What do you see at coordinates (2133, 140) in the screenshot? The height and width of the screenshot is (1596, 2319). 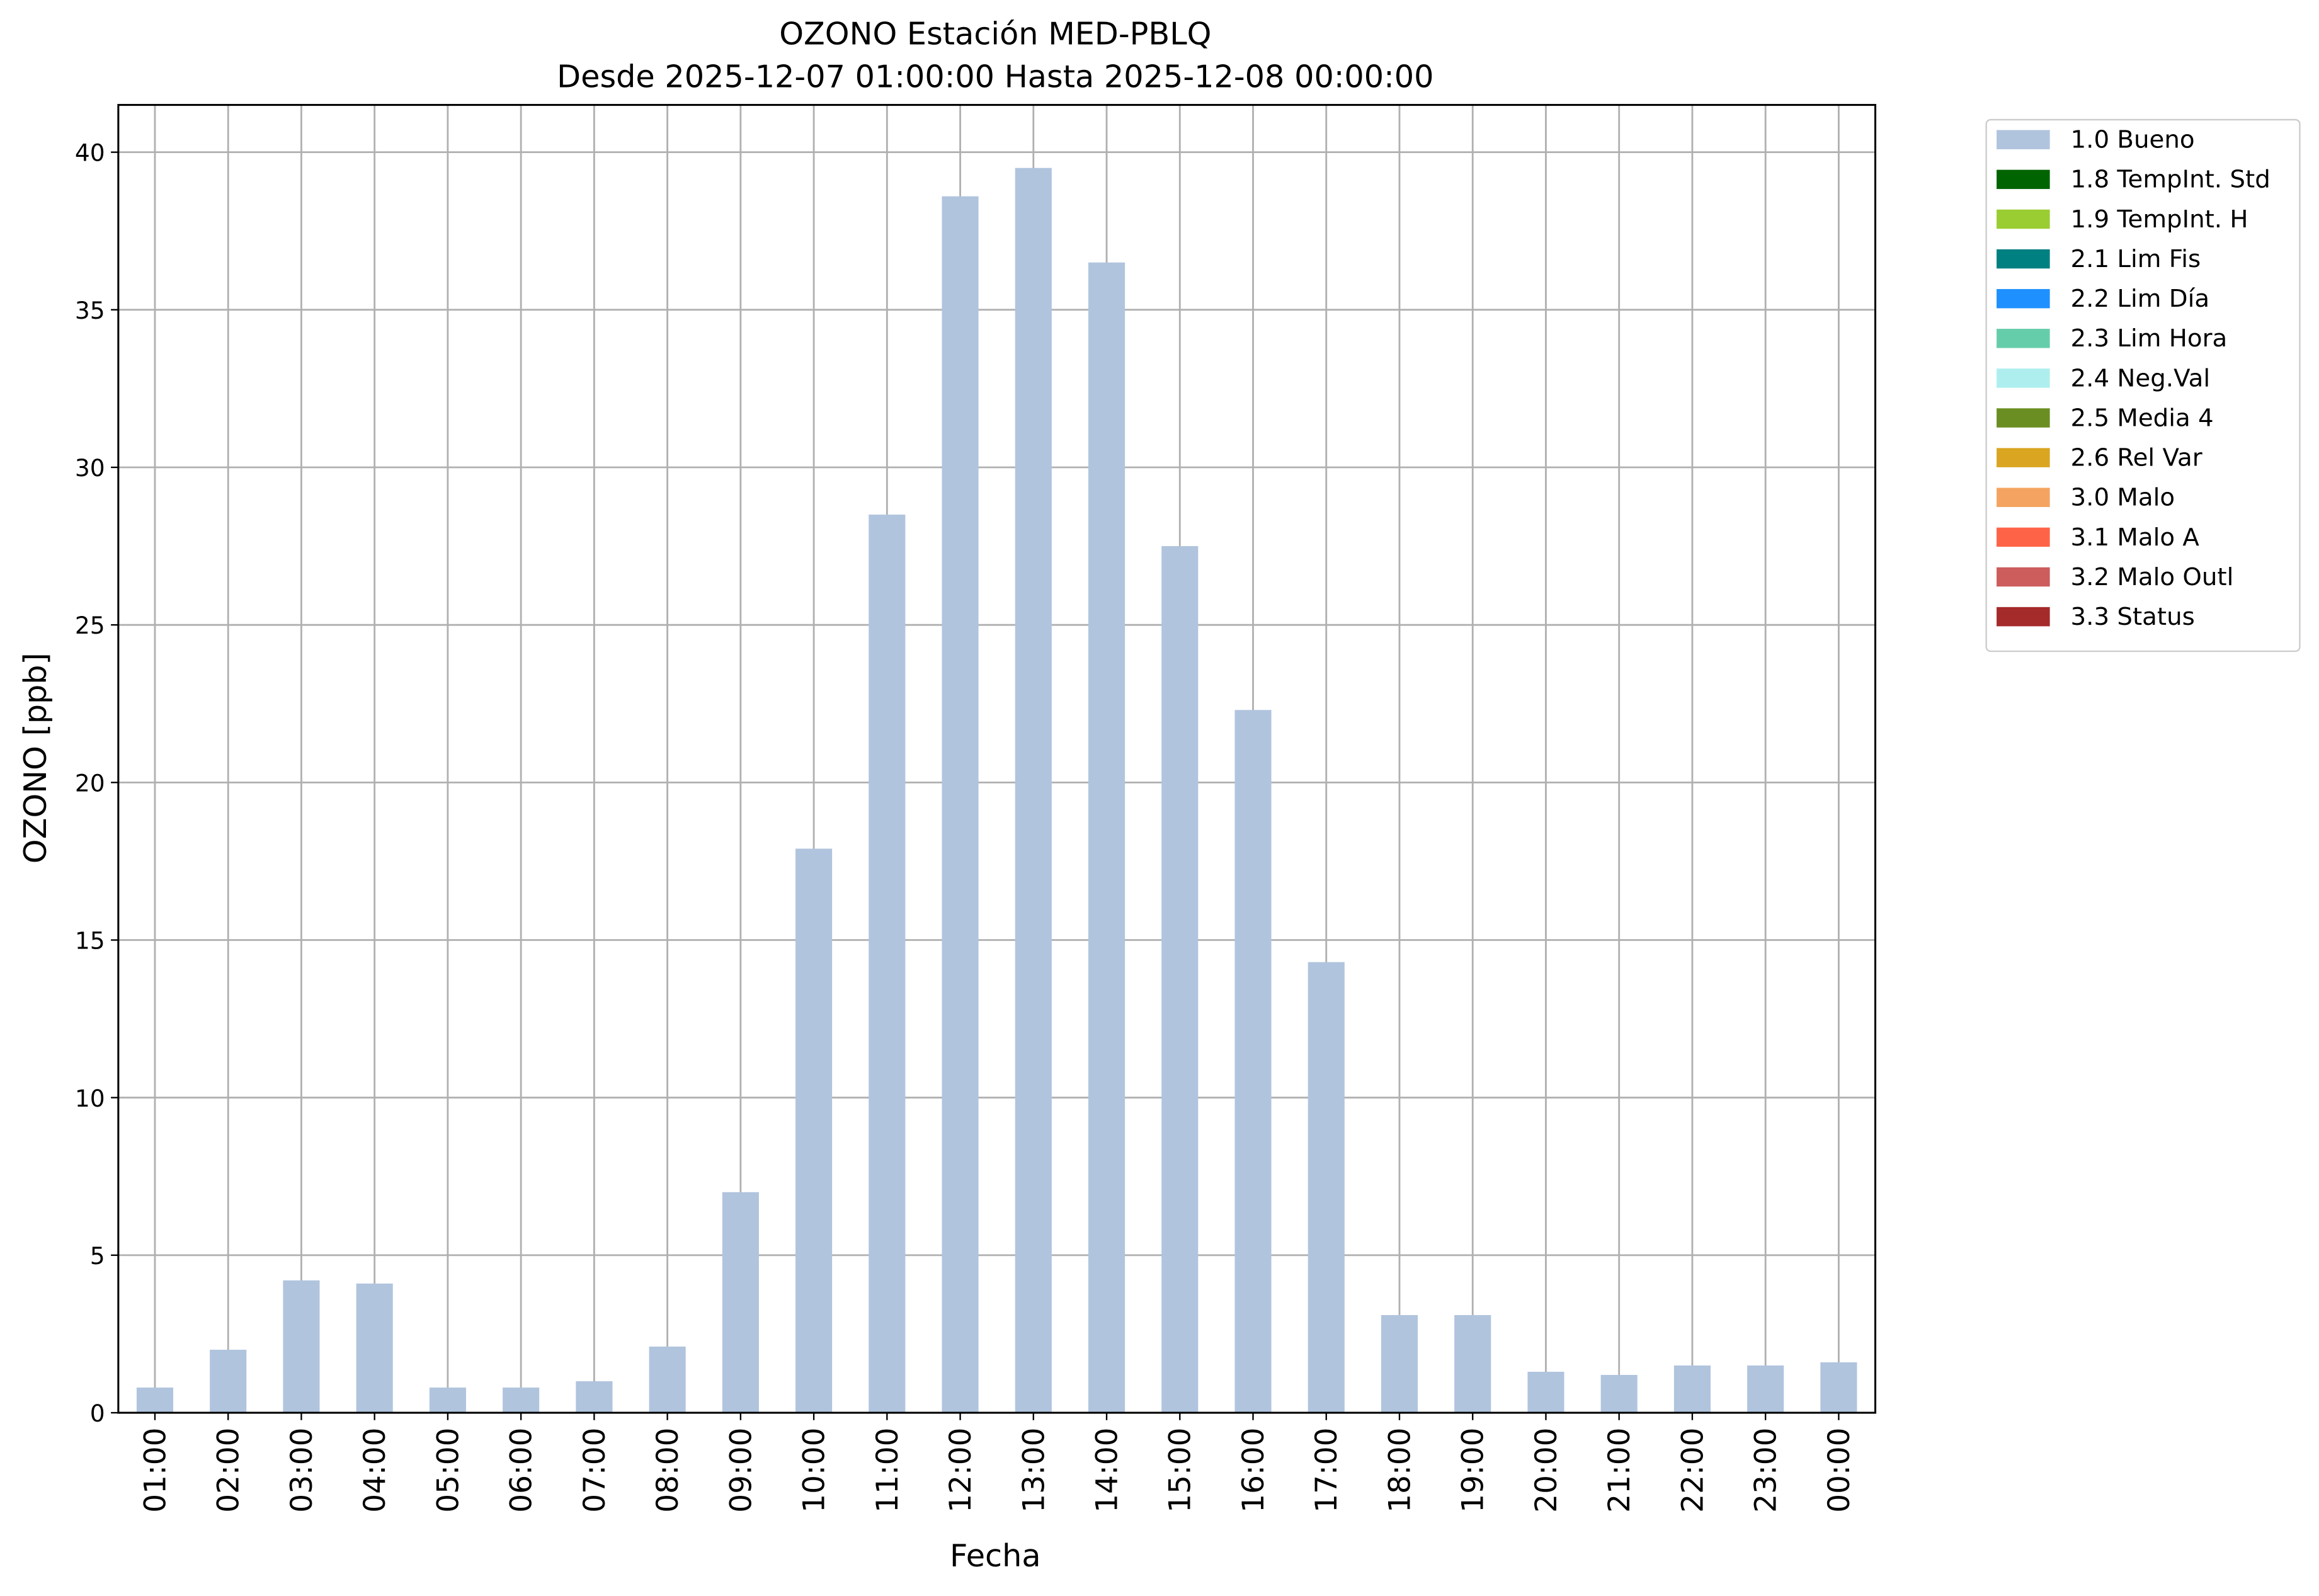 I see `legend-label: 1.0 Bueno` at bounding box center [2133, 140].